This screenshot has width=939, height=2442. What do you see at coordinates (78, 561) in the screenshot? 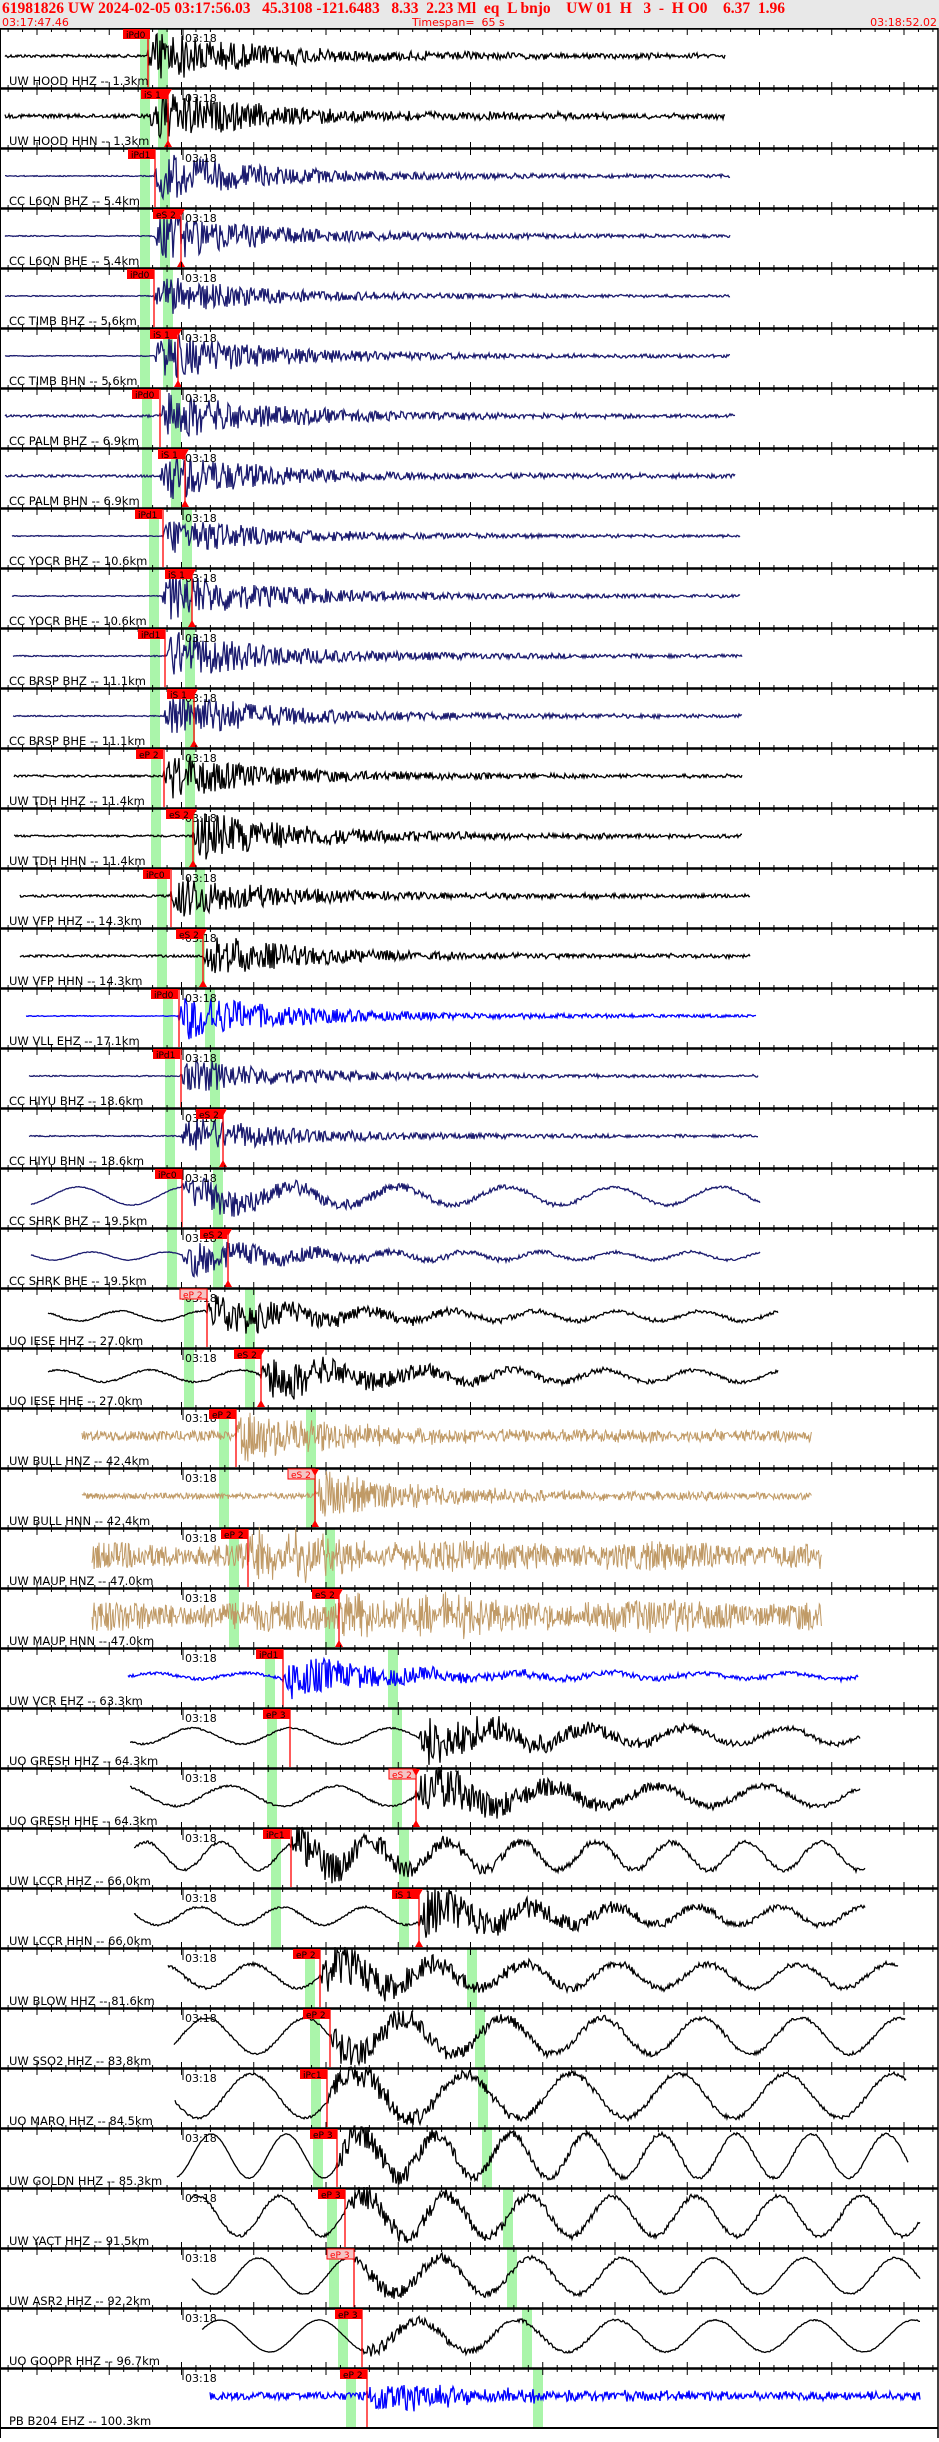
I see `station-label: CC YOCR BHZ -- 10.6km` at bounding box center [78, 561].